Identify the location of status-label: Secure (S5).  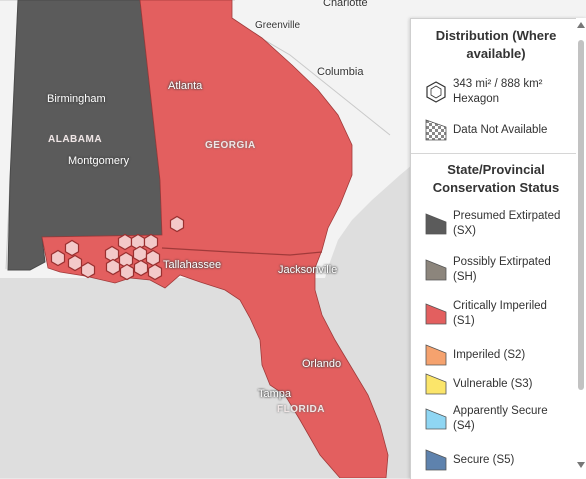
(484, 459).